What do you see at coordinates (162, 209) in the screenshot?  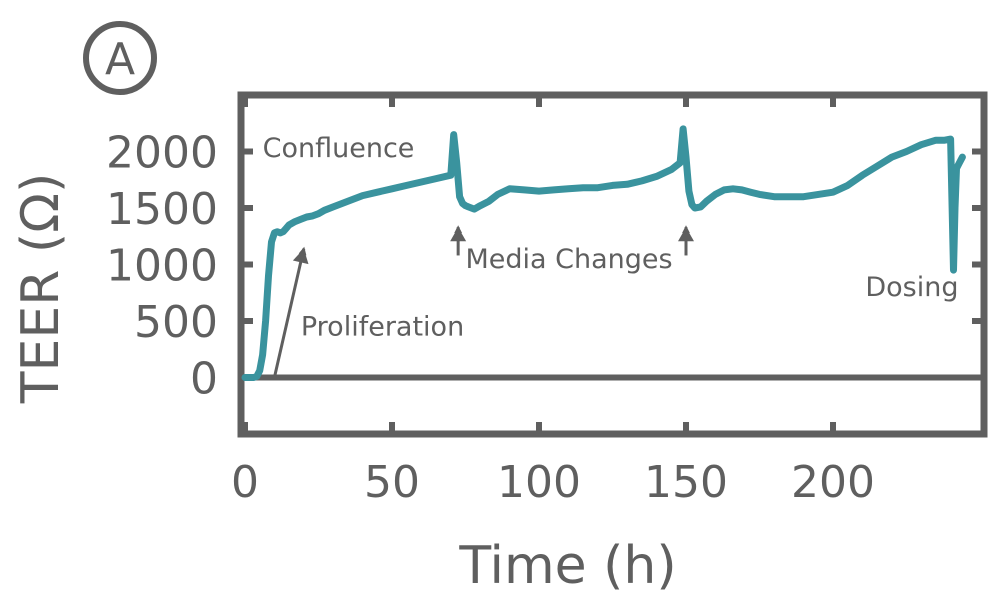 I see `y-tick-label: 1500` at bounding box center [162, 209].